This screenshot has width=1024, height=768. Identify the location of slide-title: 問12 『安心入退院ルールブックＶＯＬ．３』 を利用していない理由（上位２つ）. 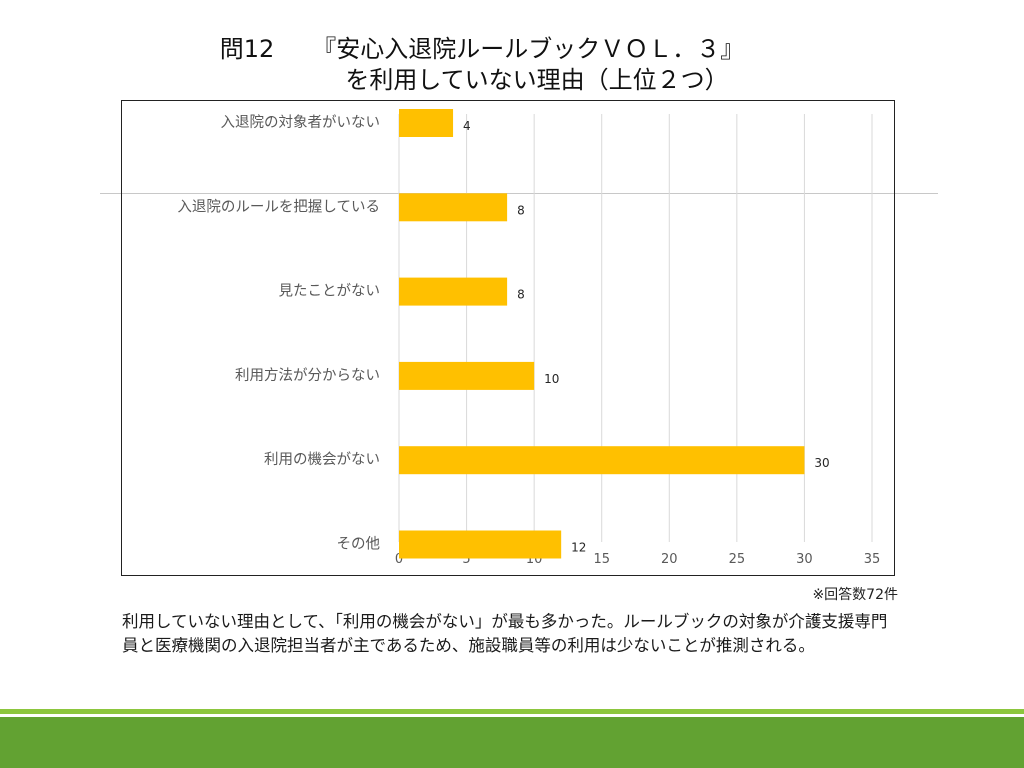
(512, 65).